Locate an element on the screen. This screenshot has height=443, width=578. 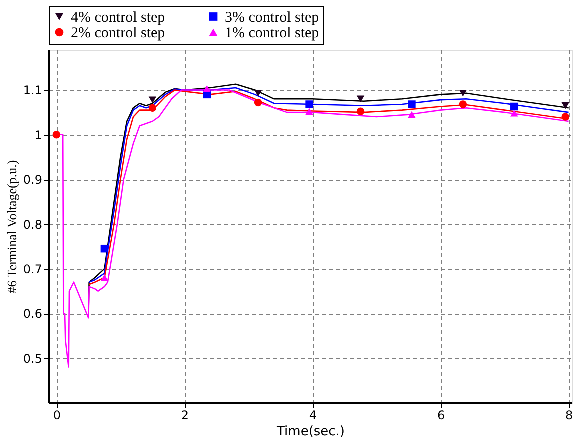
x-tick-label: 4 is located at coordinates (313, 415).